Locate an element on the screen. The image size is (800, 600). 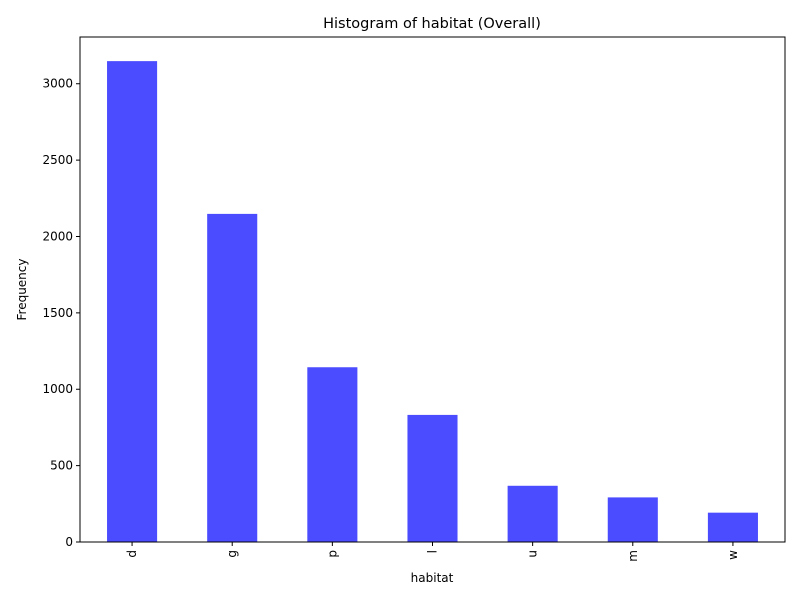
x-tick-label-g: g is located at coordinates (232, 554).